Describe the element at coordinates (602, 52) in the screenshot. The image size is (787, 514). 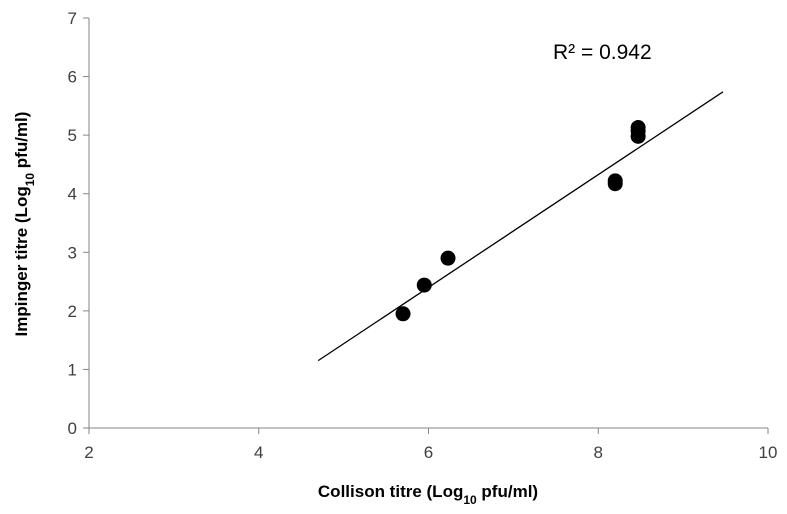
I see `r-squared-annotation: R² = 0.942` at that location.